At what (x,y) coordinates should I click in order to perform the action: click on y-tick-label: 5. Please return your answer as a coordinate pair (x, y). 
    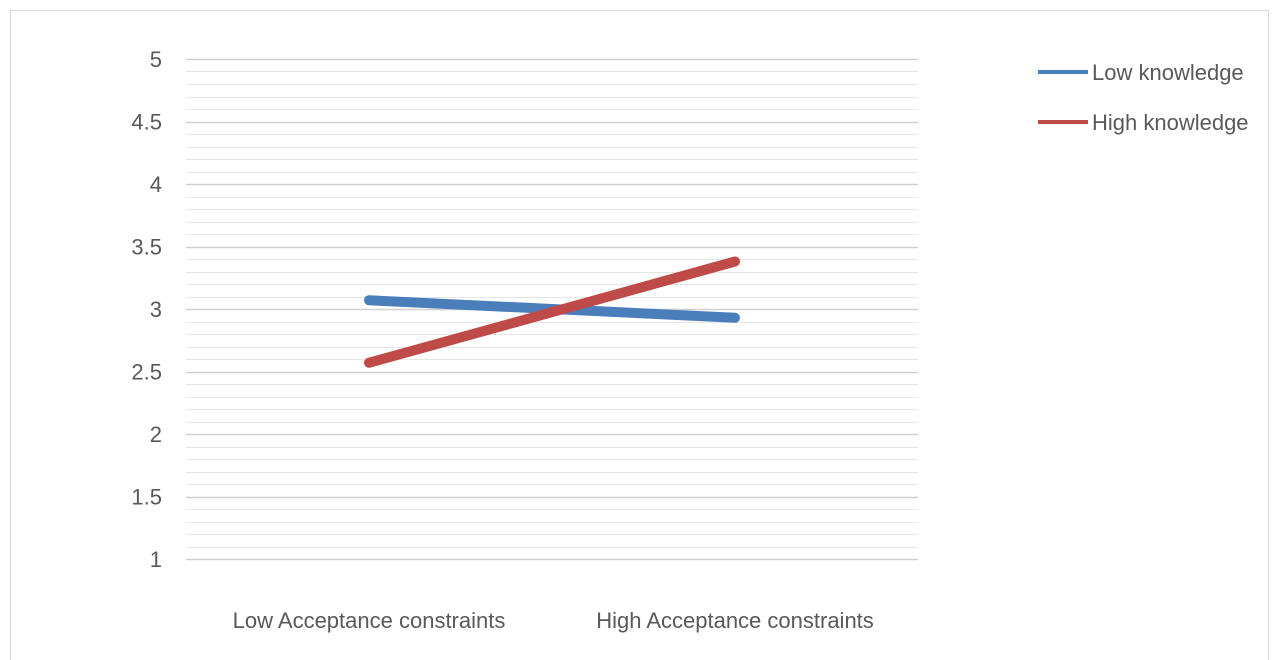
    Looking at the image, I should click on (156, 59).